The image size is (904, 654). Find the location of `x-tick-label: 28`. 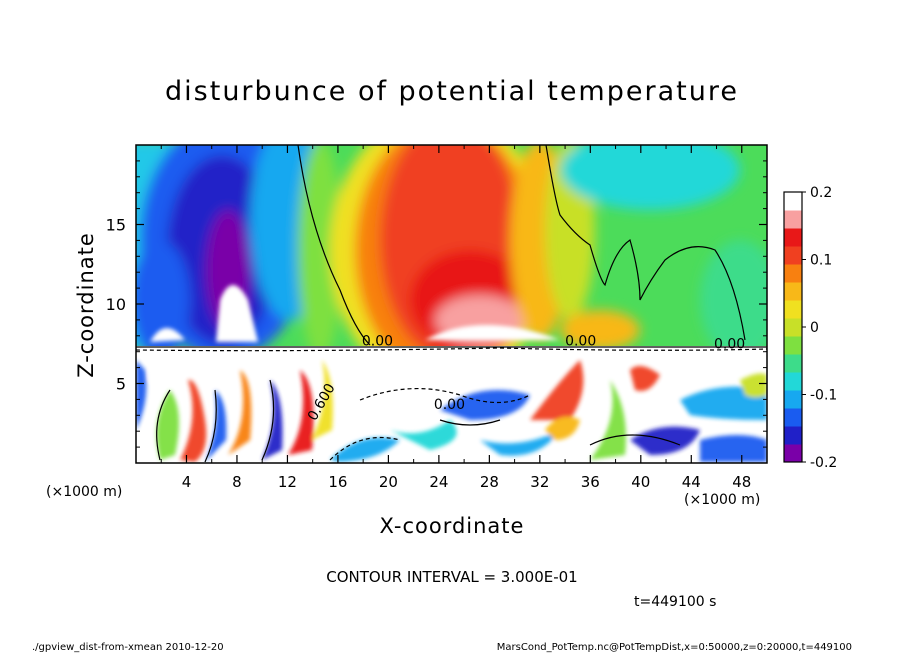

x-tick-label: 28 is located at coordinates (489, 482).